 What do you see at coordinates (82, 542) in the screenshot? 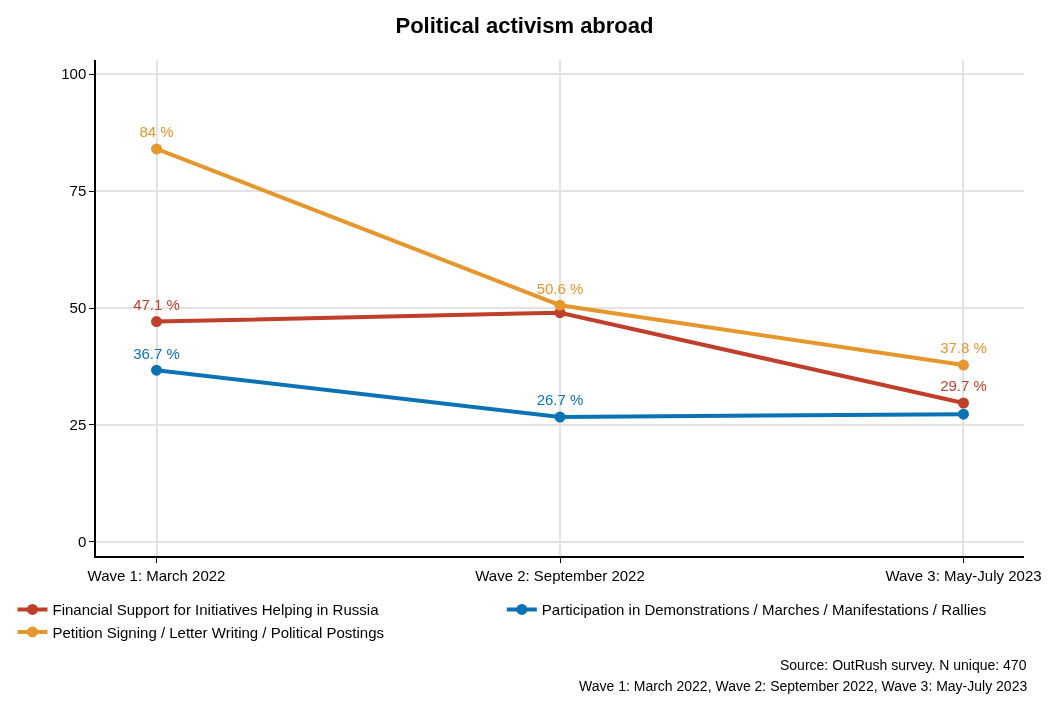
I see `y-tick-label: 0` at bounding box center [82, 542].